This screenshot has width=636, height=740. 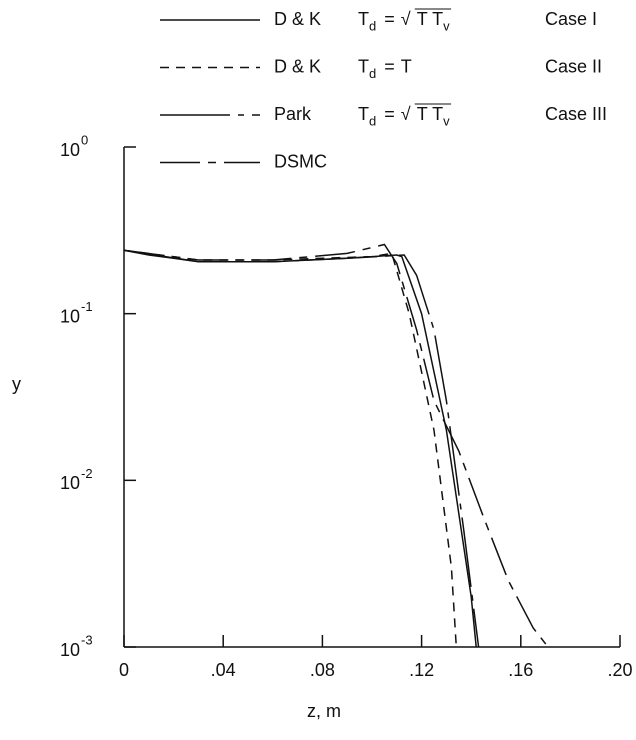 What do you see at coordinates (87, 473) in the screenshot?
I see `y-tick-exponent: -2` at bounding box center [87, 473].